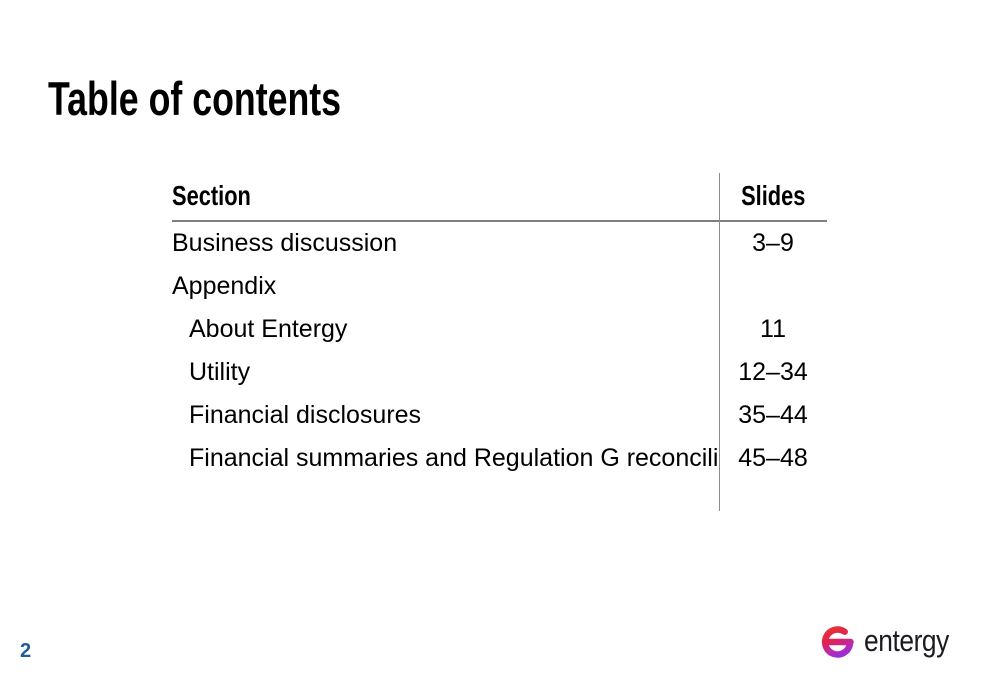  Describe the element at coordinates (499, 372) in the screenshot. I see `toc-row-utility: Utility 12–34` at that location.